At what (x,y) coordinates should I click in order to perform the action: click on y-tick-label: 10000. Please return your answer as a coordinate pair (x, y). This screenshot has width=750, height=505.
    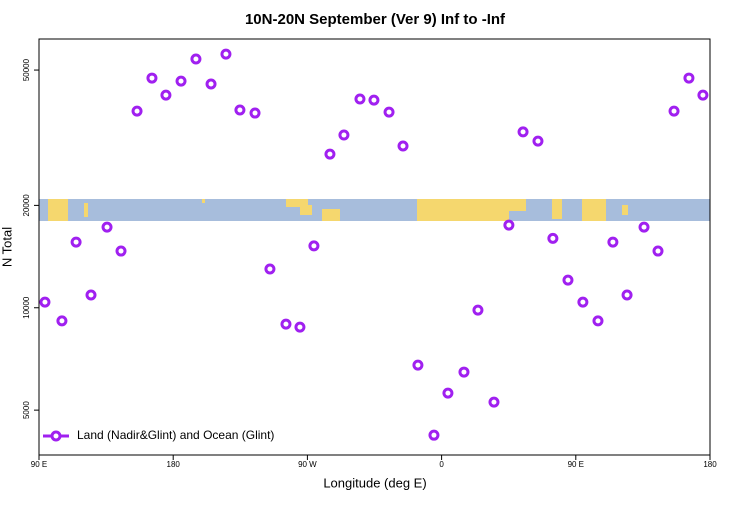
    Looking at the image, I should click on (26, 307).